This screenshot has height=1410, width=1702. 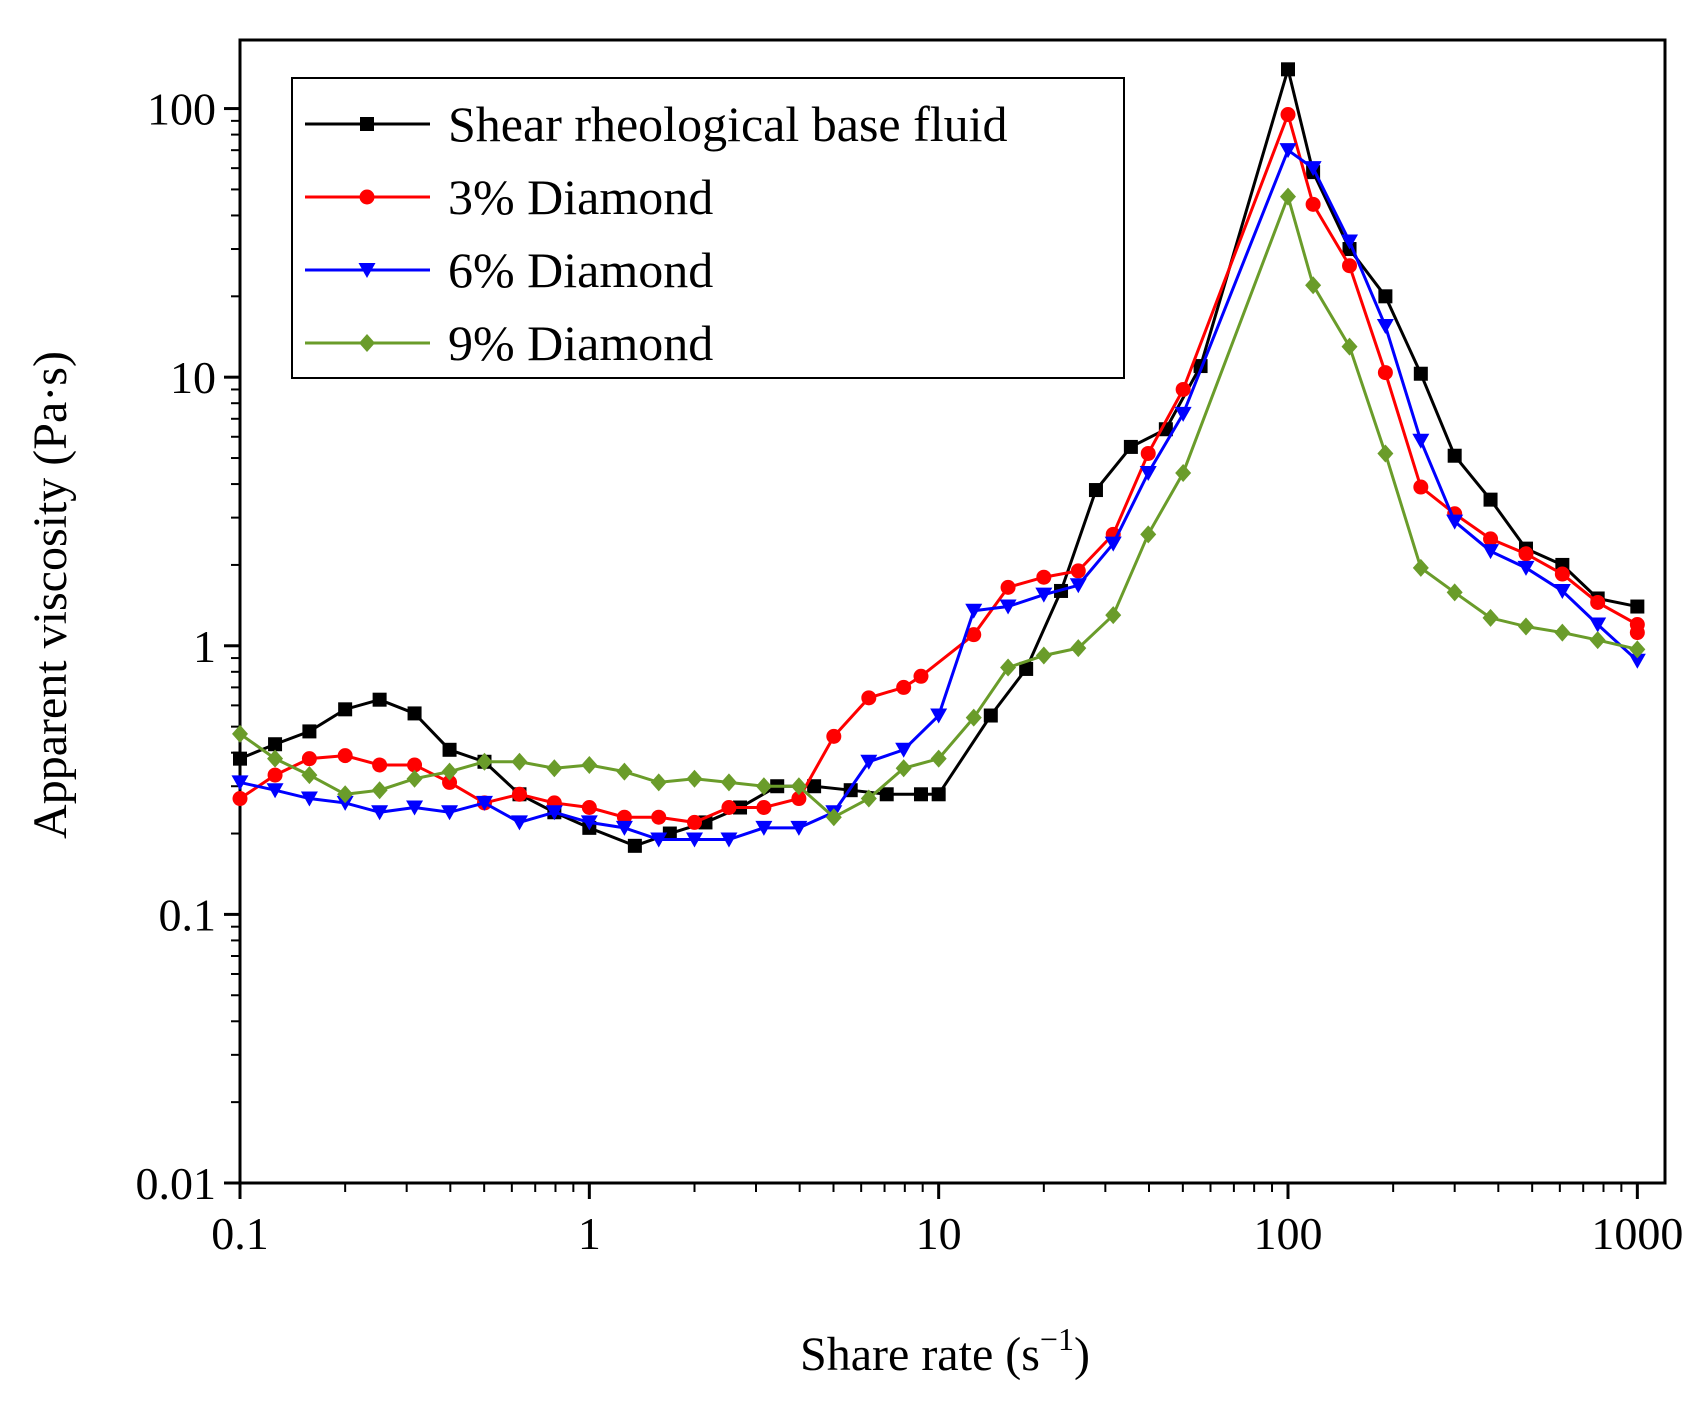 What do you see at coordinates (708, 228) in the screenshot?
I see `legend-box` at bounding box center [708, 228].